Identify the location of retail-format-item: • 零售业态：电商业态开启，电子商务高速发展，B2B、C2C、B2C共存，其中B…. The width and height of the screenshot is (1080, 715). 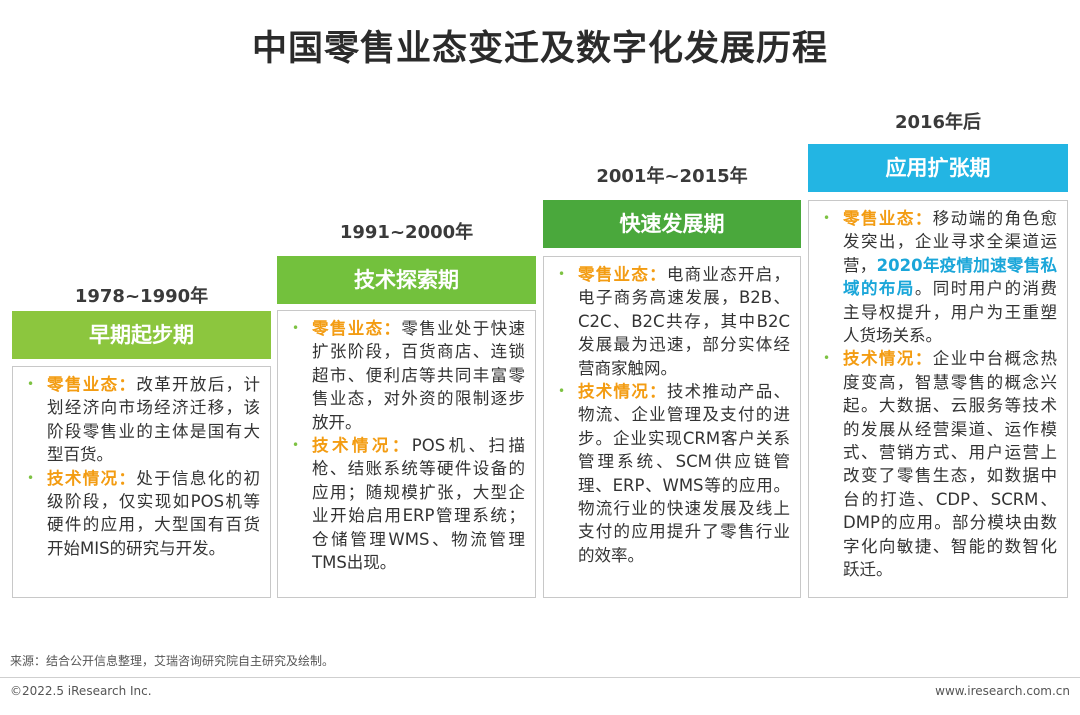
(674, 321).